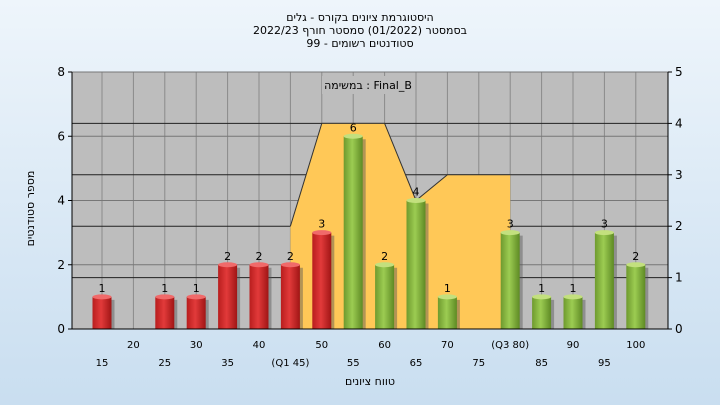 This screenshot has width=720, height=405. I want to click on y-tick-label: 0, so click(61, 329).